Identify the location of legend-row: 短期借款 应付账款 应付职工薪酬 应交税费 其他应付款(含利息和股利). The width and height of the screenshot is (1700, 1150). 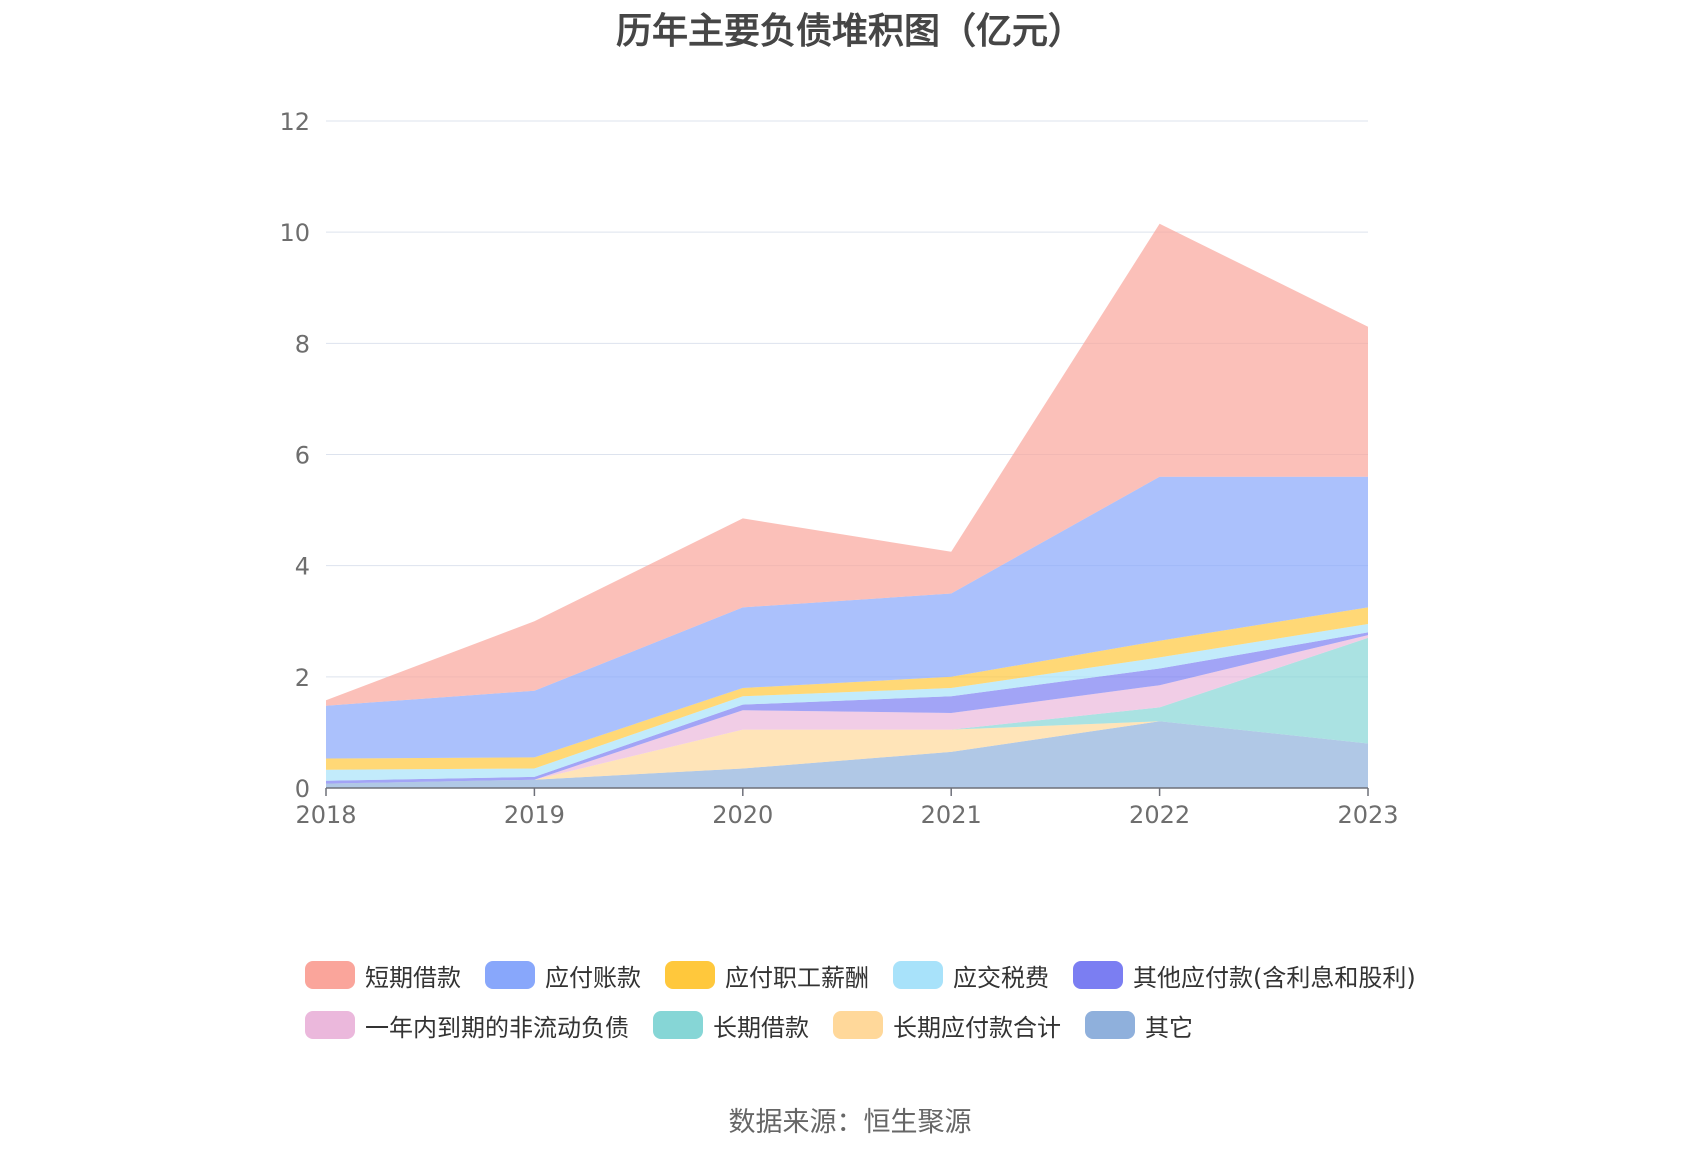
(895, 975).